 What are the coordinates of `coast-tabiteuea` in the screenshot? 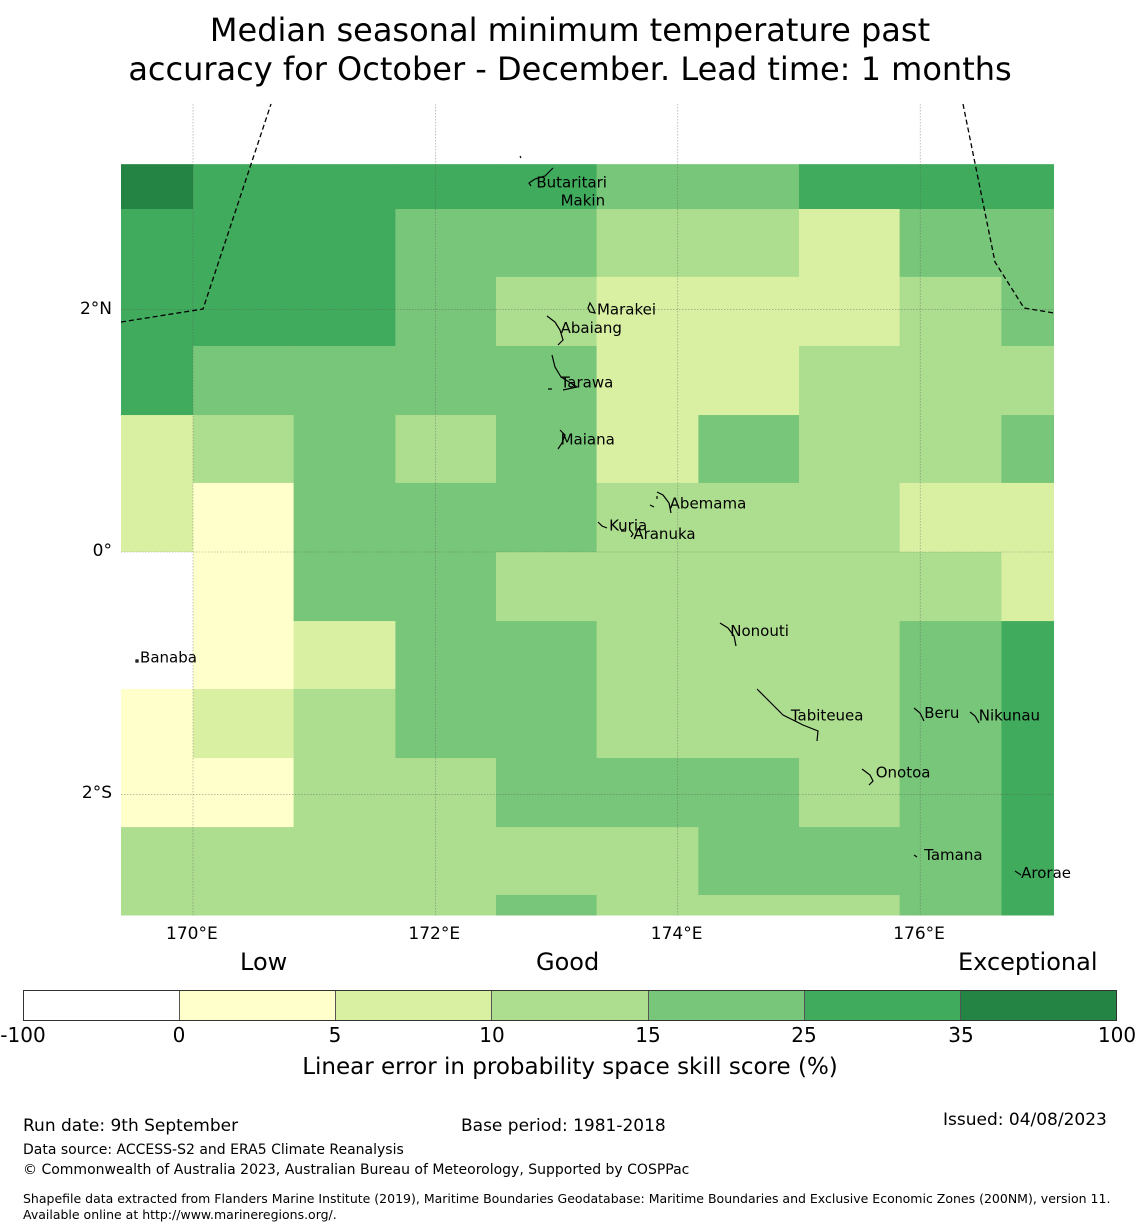 It's located at (787, 715).